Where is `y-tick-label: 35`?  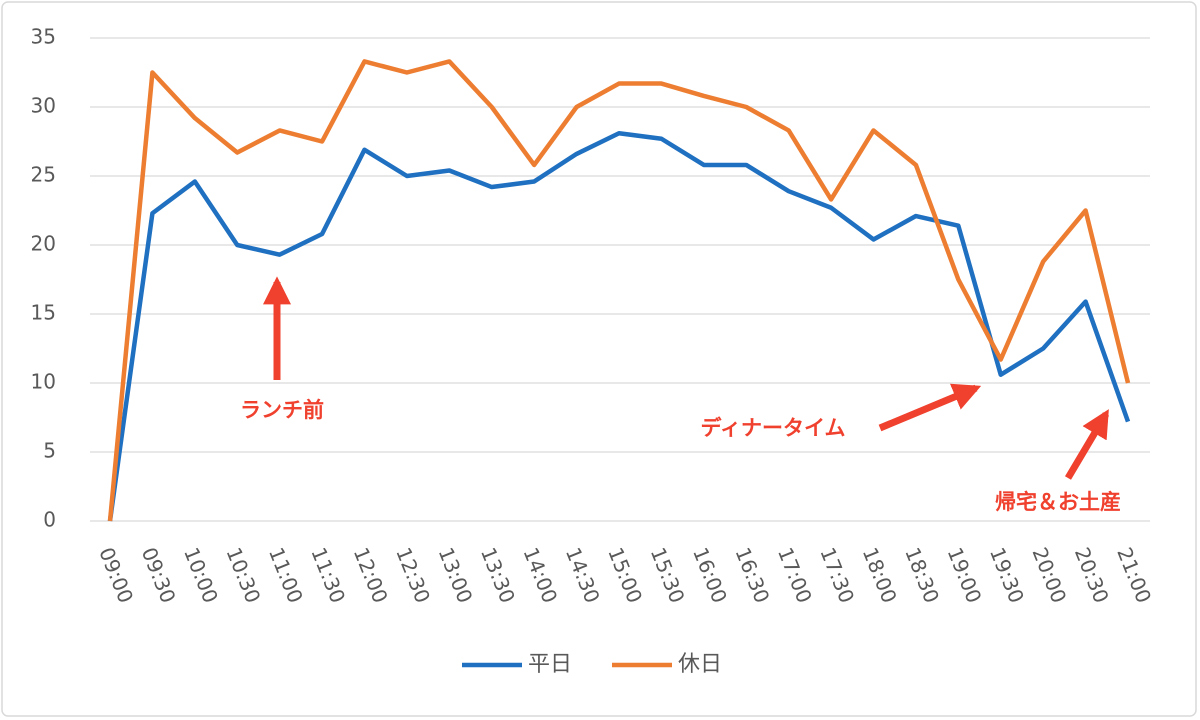
y-tick-label: 35 is located at coordinates (43, 37).